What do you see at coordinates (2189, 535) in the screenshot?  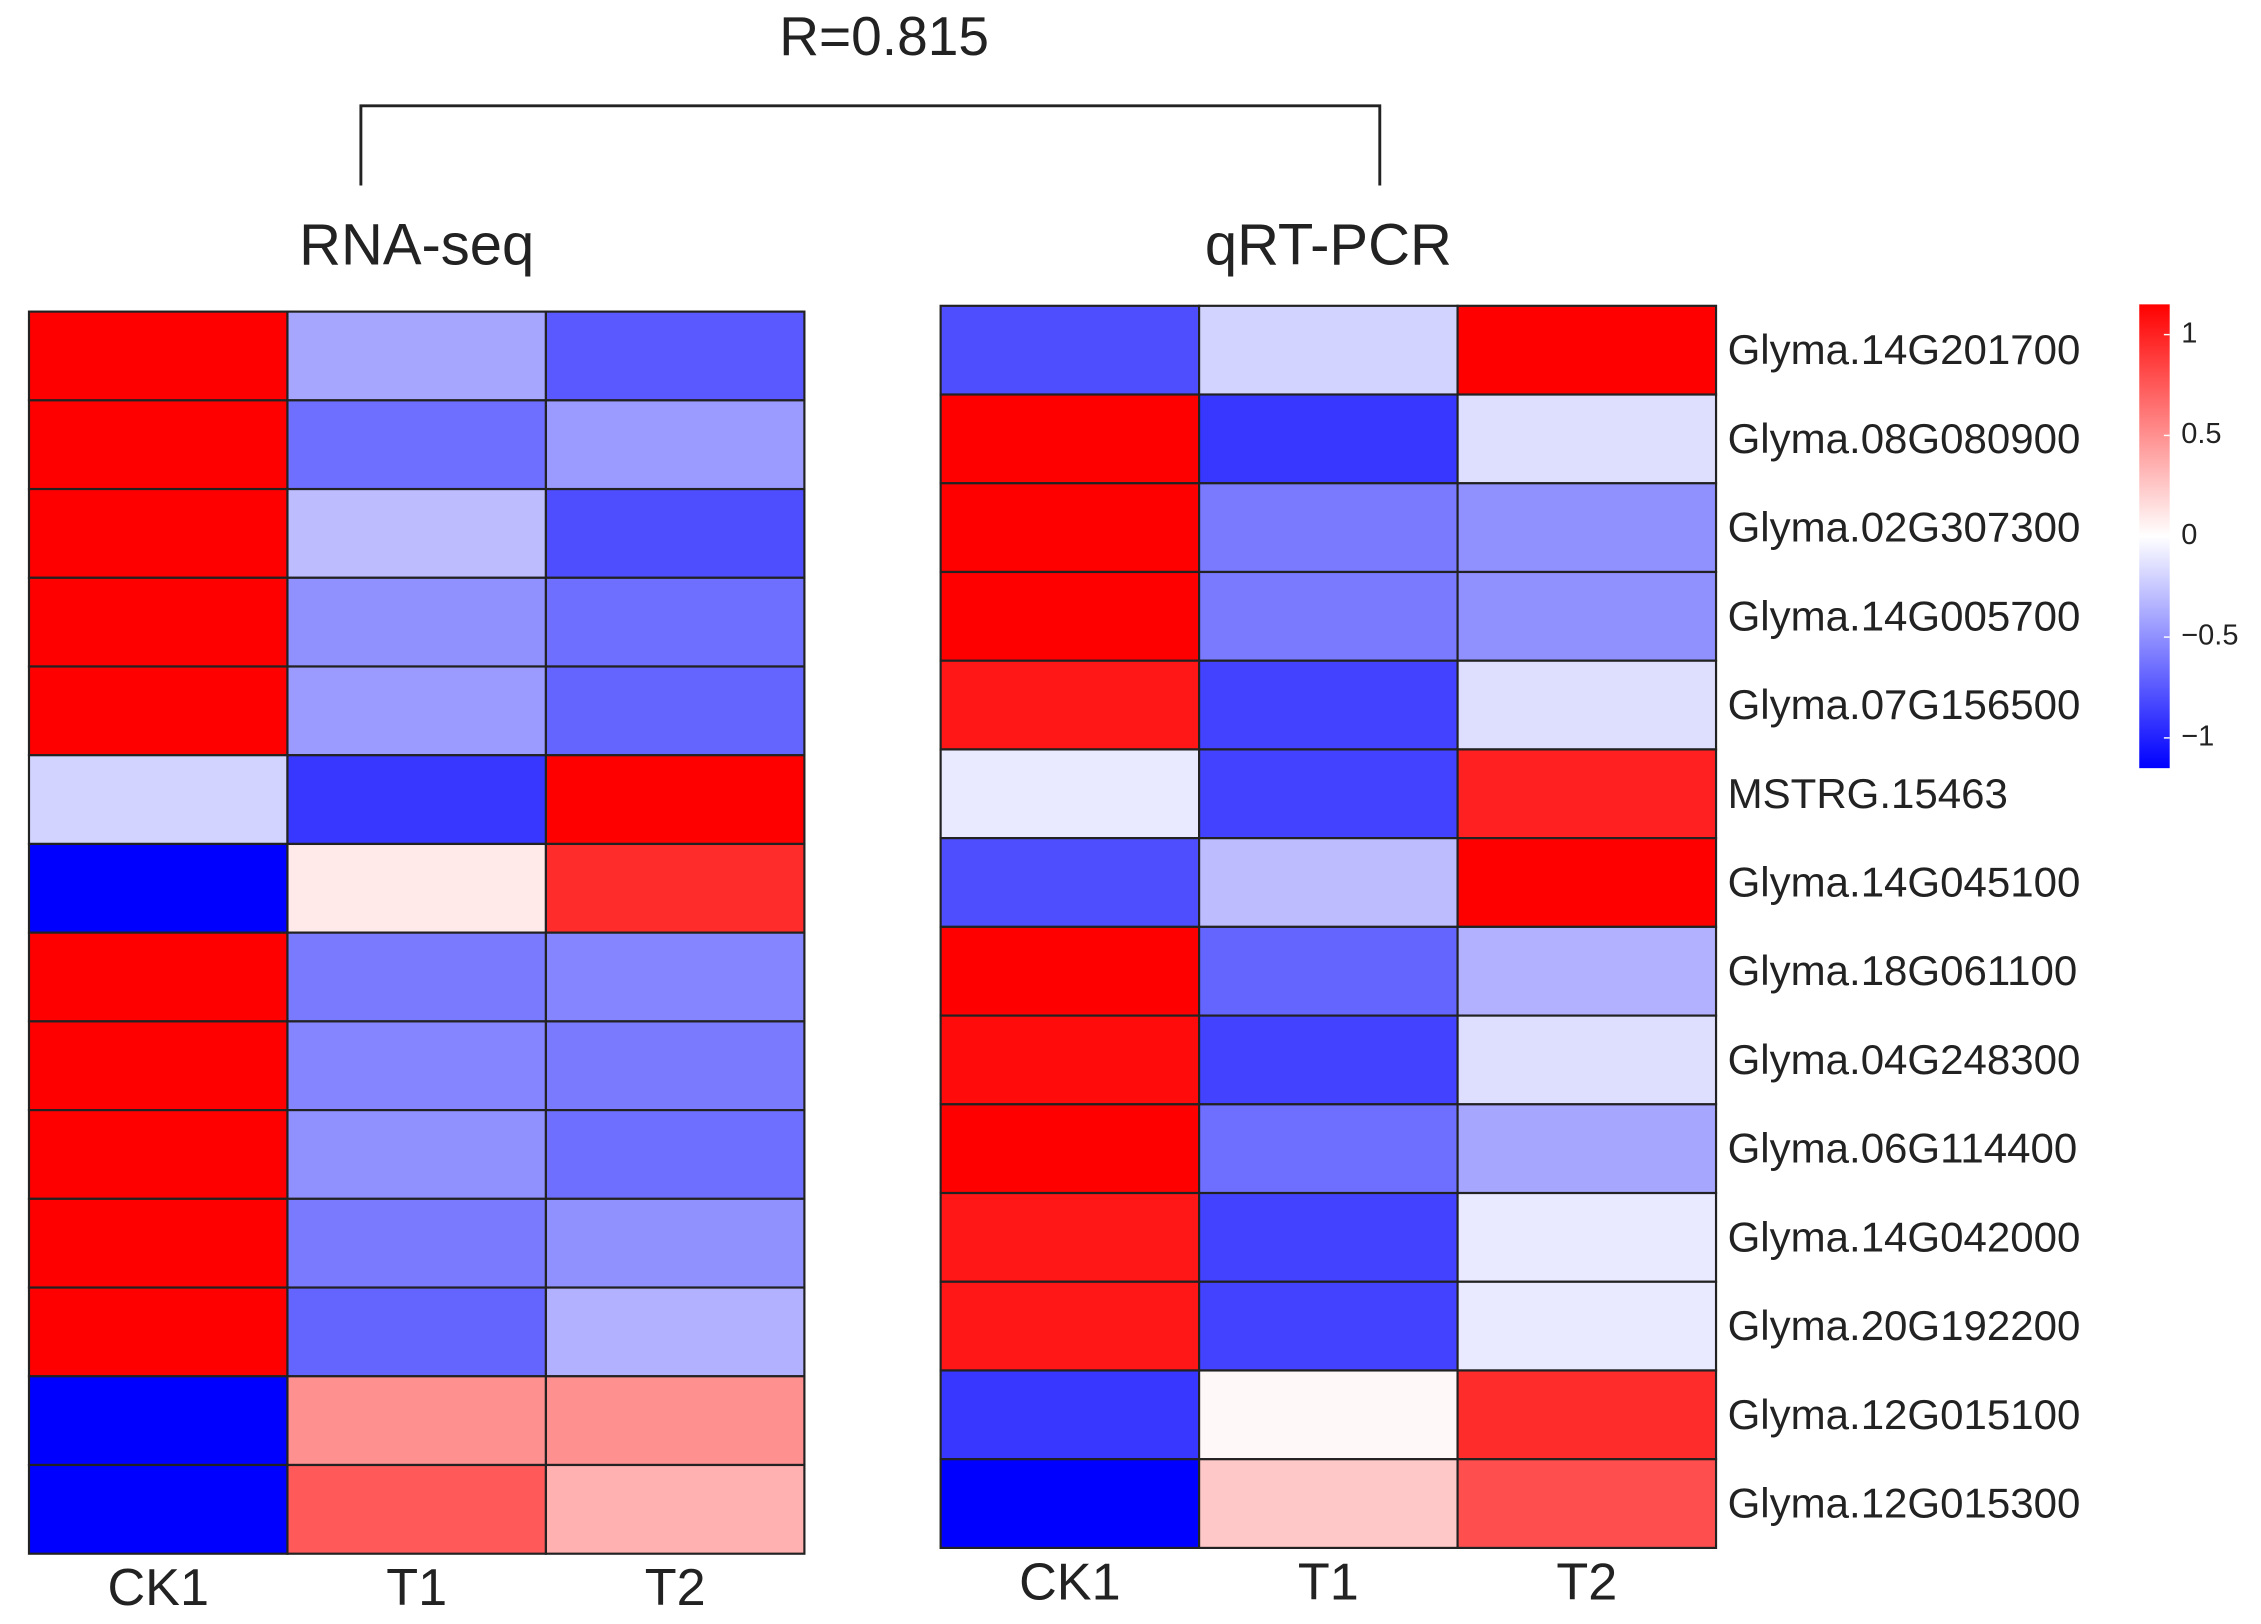 I see `colorbar-tick-label: 0` at bounding box center [2189, 535].